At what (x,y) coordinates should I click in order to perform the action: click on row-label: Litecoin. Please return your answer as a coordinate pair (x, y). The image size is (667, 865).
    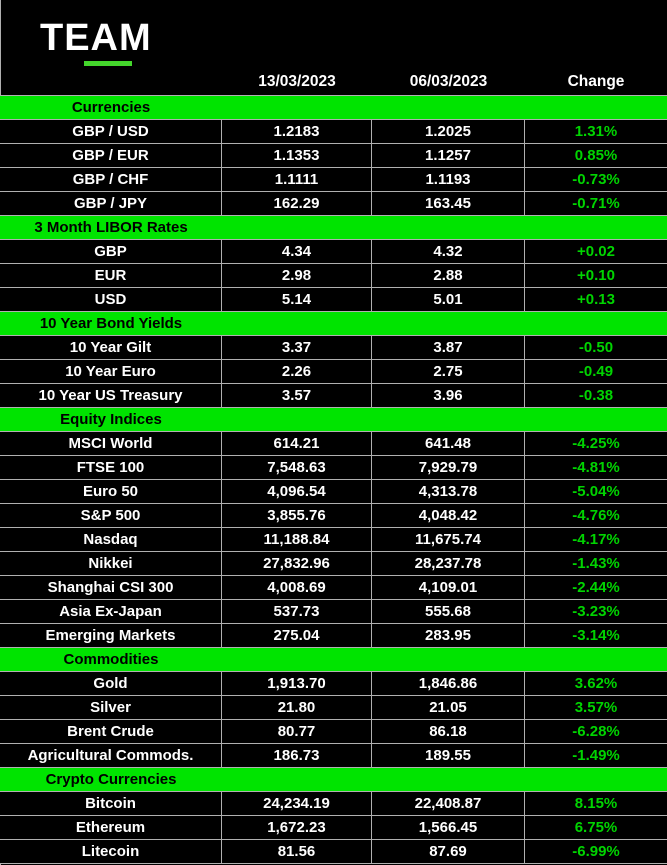
    Looking at the image, I should click on (111, 851).